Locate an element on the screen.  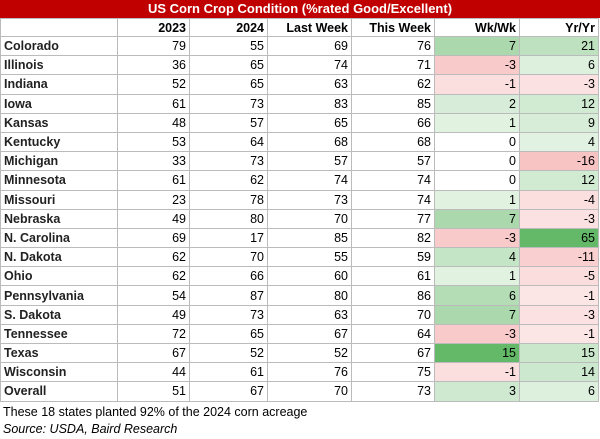
header-row: 2023 2024 Last Week This Week Wk/Wk Yr/Yr is located at coordinates (299, 27).